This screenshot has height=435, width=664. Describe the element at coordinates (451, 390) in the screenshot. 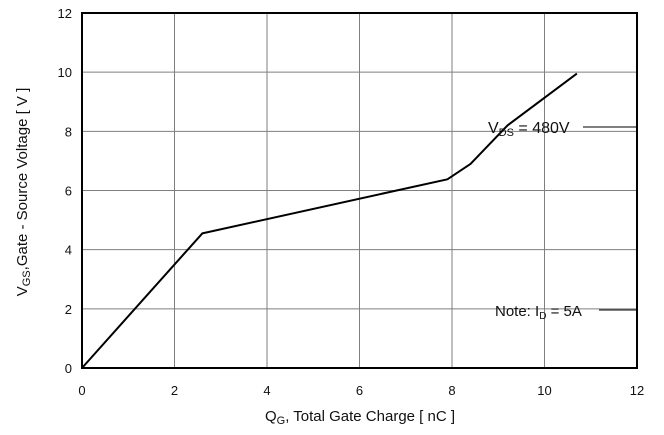

I see `x-tick-label: 8` at that location.